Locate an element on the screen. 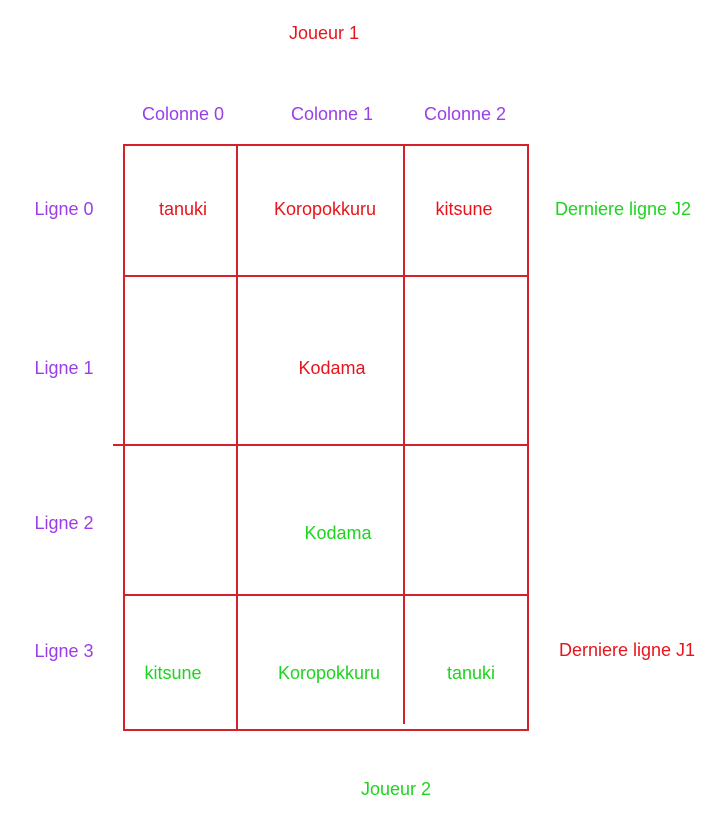 The width and height of the screenshot is (712, 819). grid-line-top is located at coordinates (326, 145).